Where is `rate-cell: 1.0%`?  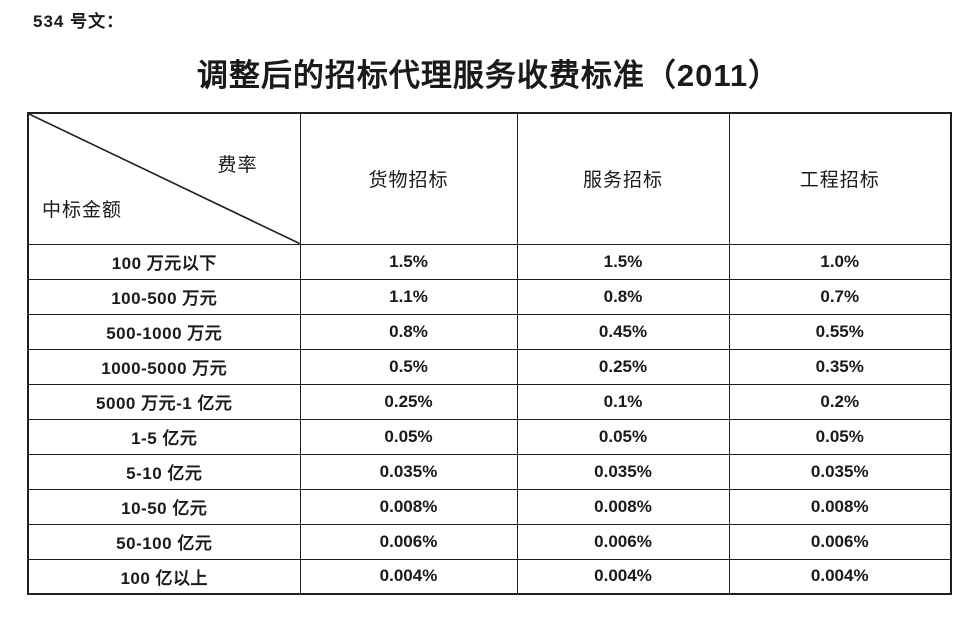 rate-cell: 1.0% is located at coordinates (840, 261).